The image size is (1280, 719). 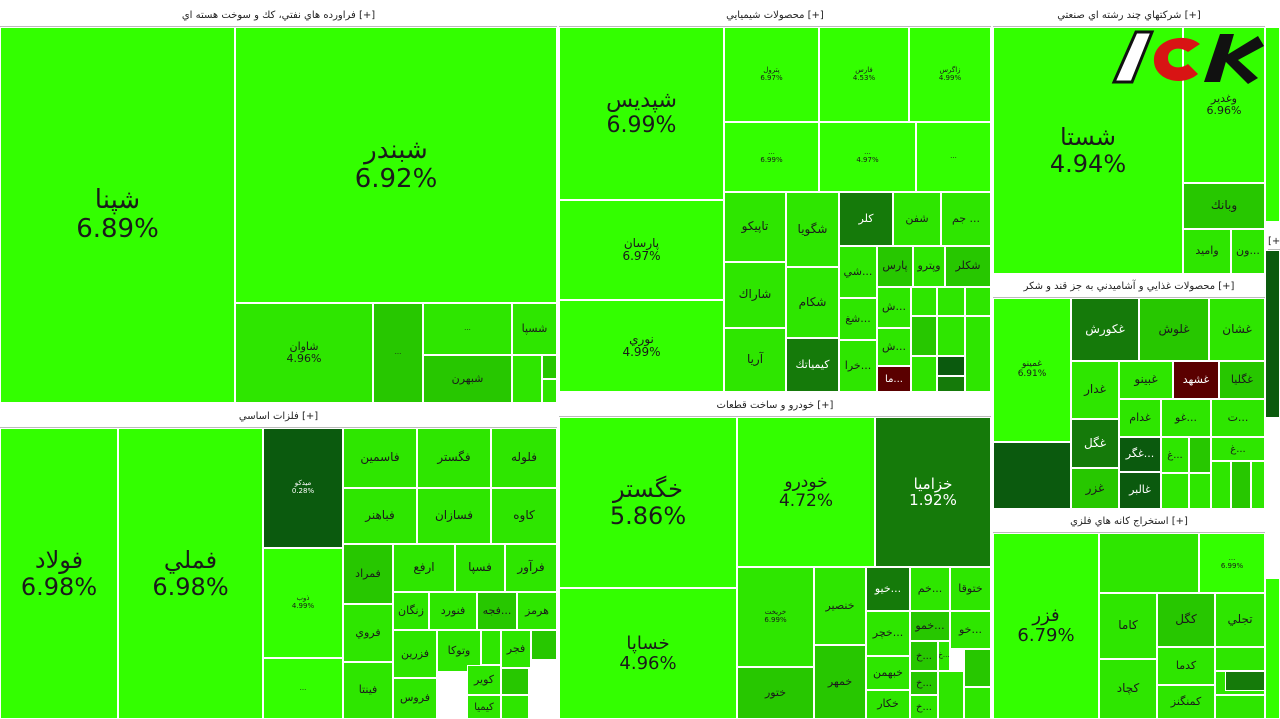 What do you see at coordinates (755, 360) in the screenshot?
I see `treemap-tile: آريا` at bounding box center [755, 360].